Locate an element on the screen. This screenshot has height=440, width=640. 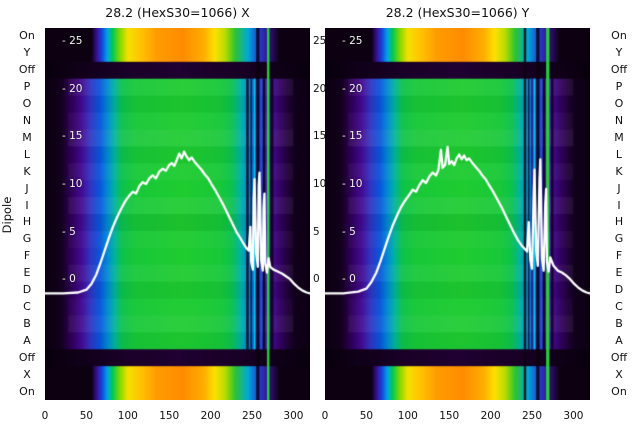
row-label-right: O is located at coordinates (619, 104).